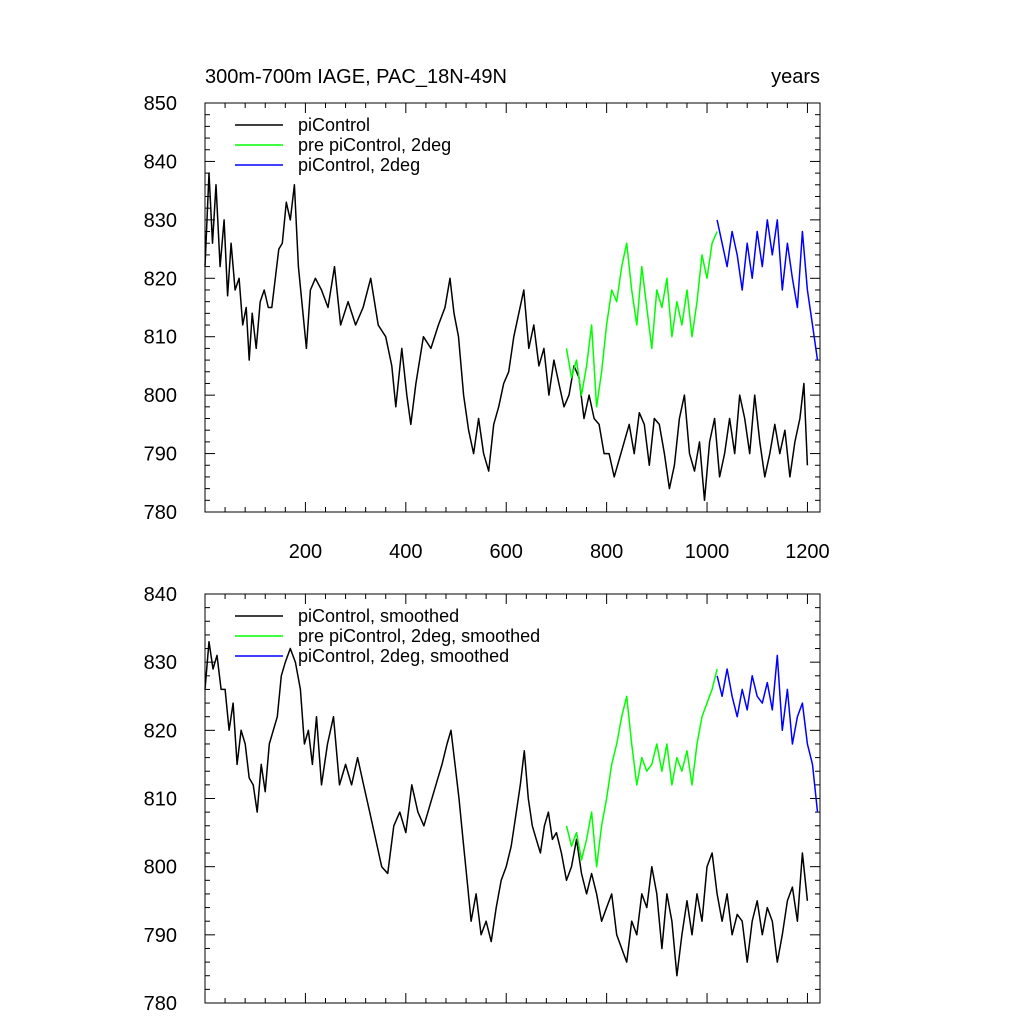  Describe the element at coordinates (334, 125) in the screenshot. I see `legend-label-0: piControl` at that location.